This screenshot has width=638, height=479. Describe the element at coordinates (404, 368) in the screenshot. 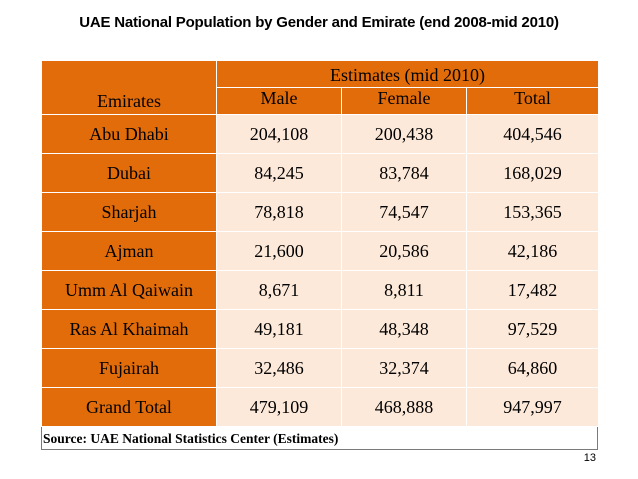

I see `female-cell: 32,374` at that location.